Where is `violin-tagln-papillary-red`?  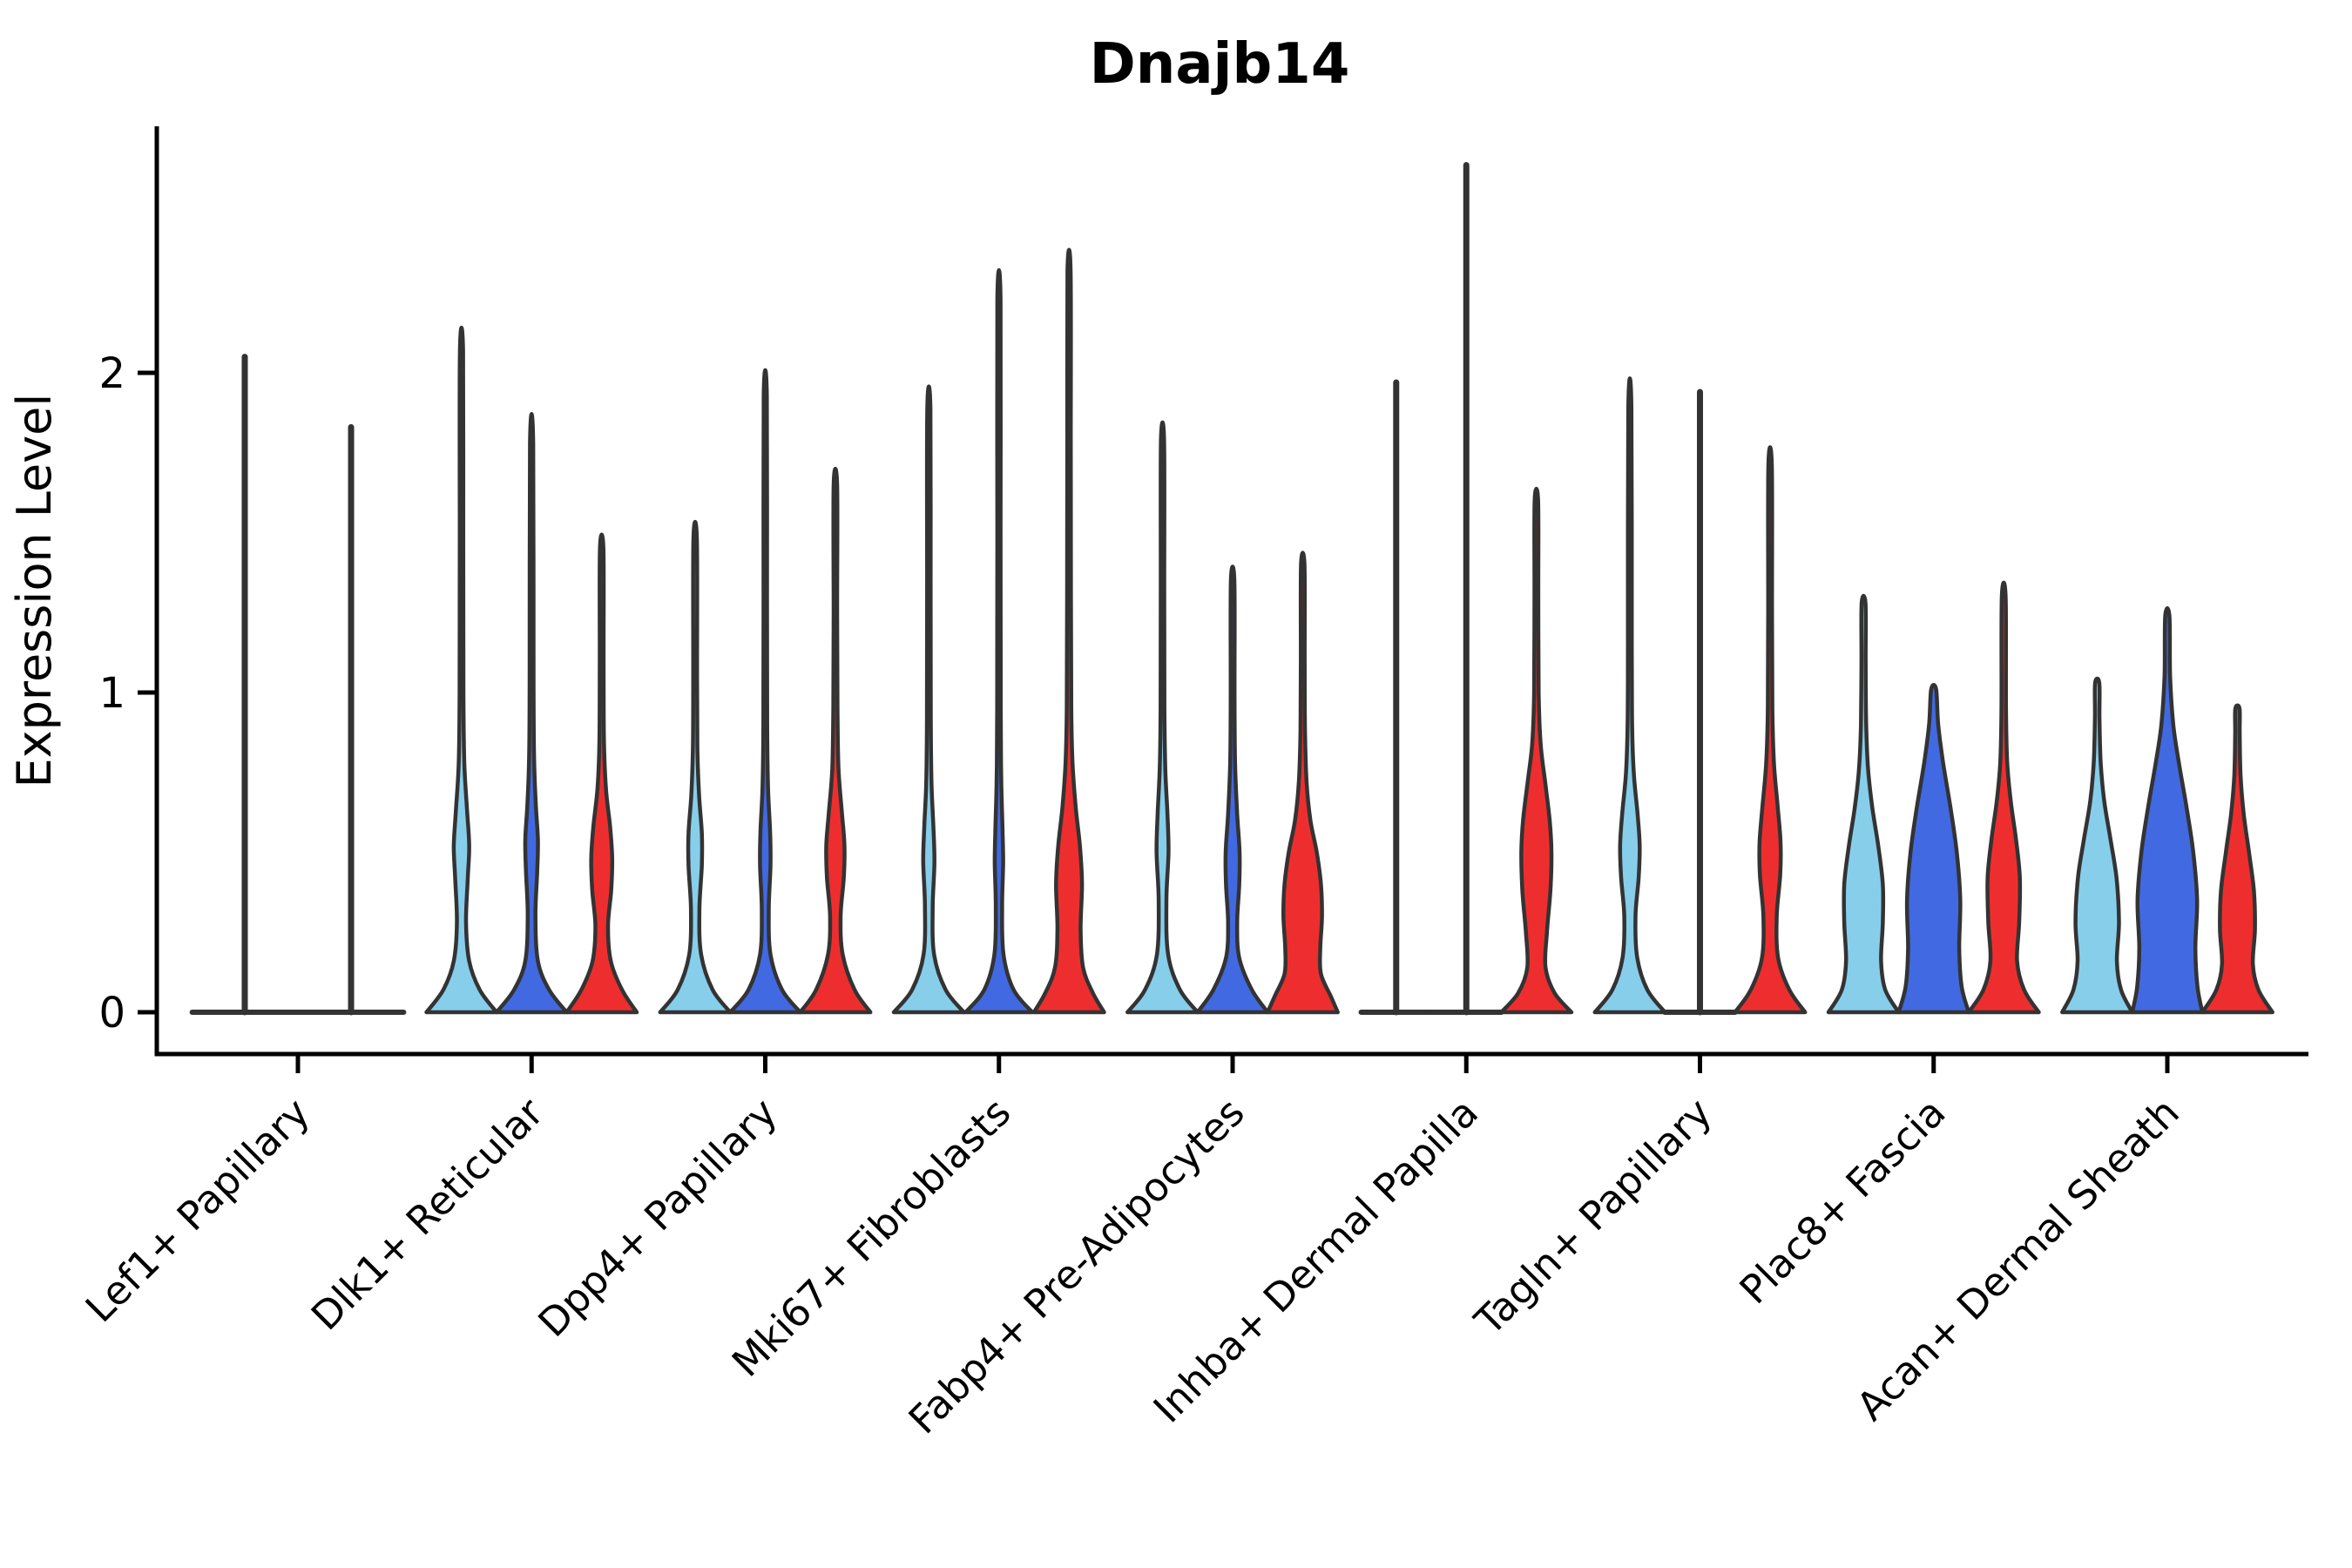
violin-tagln-papillary-red is located at coordinates (1771, 730).